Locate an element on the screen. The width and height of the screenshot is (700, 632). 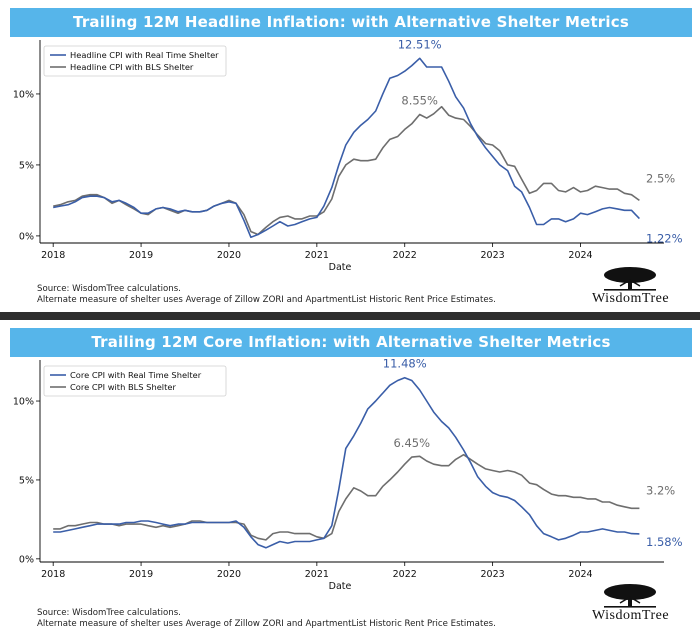
panel-divider is located at coordinates (350, 316).